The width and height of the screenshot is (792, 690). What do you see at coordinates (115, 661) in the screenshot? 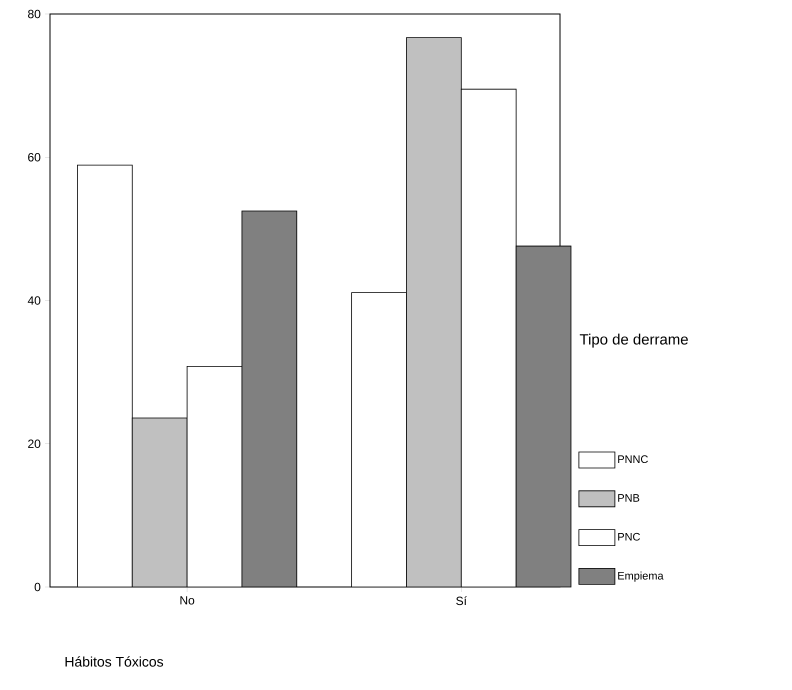
I see `x-axis-title: Hábitos Tóxicos` at bounding box center [115, 661].